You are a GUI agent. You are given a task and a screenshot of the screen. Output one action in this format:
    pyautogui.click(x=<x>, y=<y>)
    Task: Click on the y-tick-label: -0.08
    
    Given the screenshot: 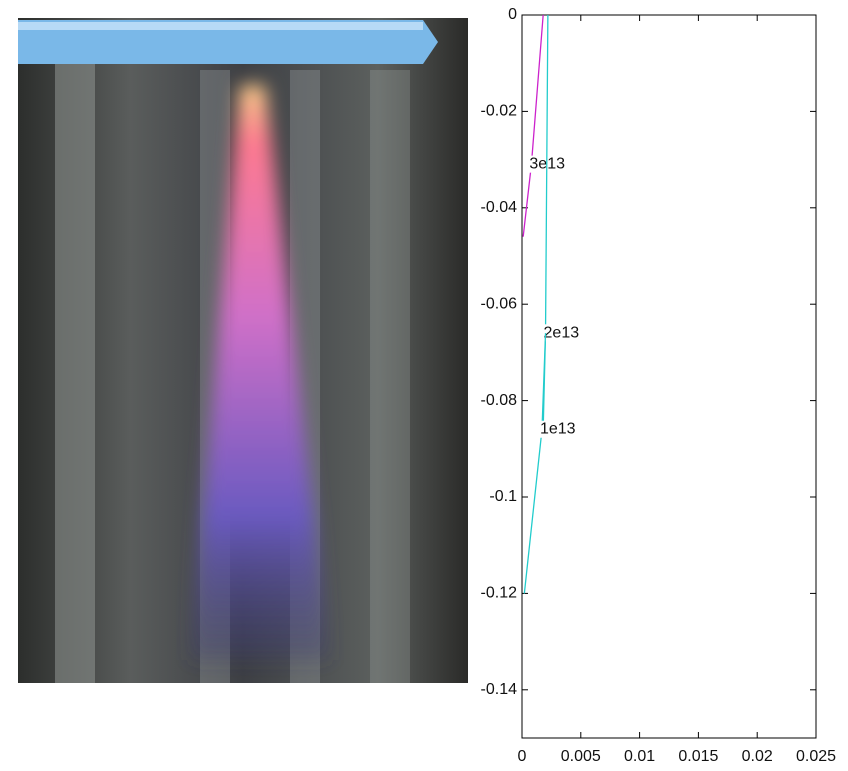 What is the action you would take?
    pyautogui.click(x=499, y=400)
    